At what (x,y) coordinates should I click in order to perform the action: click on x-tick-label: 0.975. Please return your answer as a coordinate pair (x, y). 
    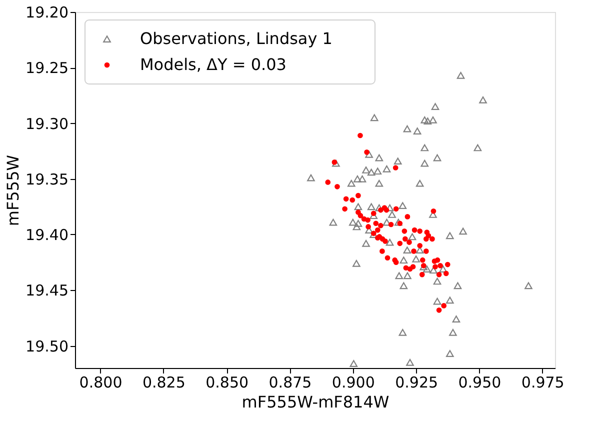
    Looking at the image, I should click on (542, 383).